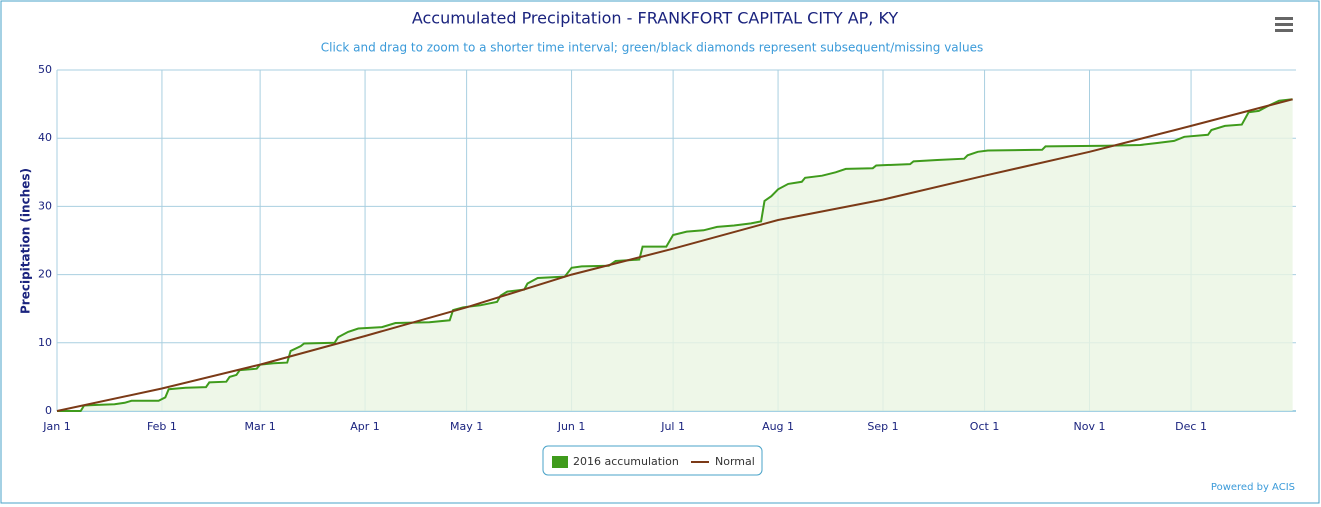  What do you see at coordinates (26, 241) in the screenshot?
I see `y-axis-title: Precipitation (inches)` at bounding box center [26, 241].